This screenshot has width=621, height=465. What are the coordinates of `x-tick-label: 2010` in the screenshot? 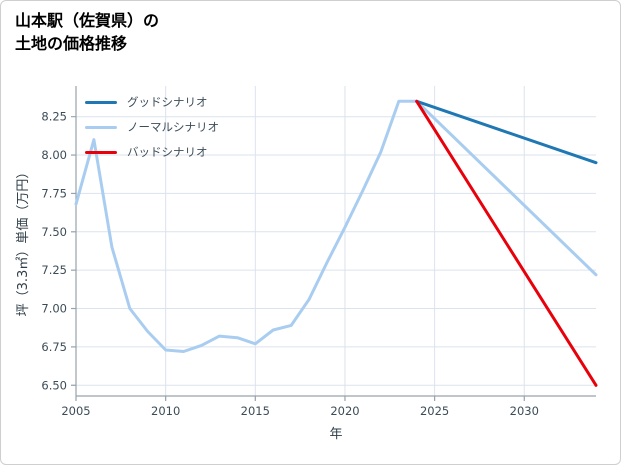 It's located at (165, 411).